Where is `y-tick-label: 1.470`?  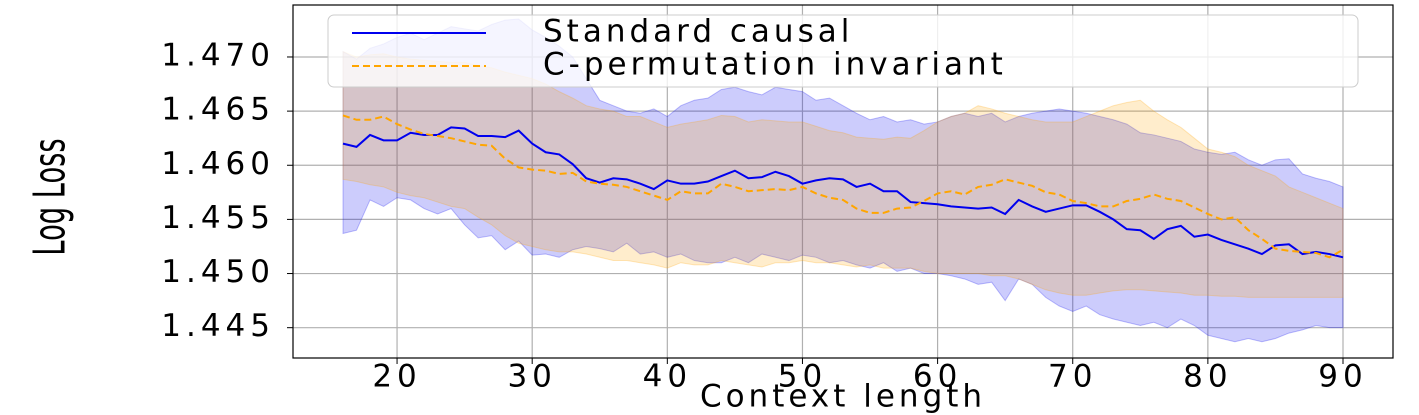 y-tick-label: 1.470 is located at coordinates (218, 55).